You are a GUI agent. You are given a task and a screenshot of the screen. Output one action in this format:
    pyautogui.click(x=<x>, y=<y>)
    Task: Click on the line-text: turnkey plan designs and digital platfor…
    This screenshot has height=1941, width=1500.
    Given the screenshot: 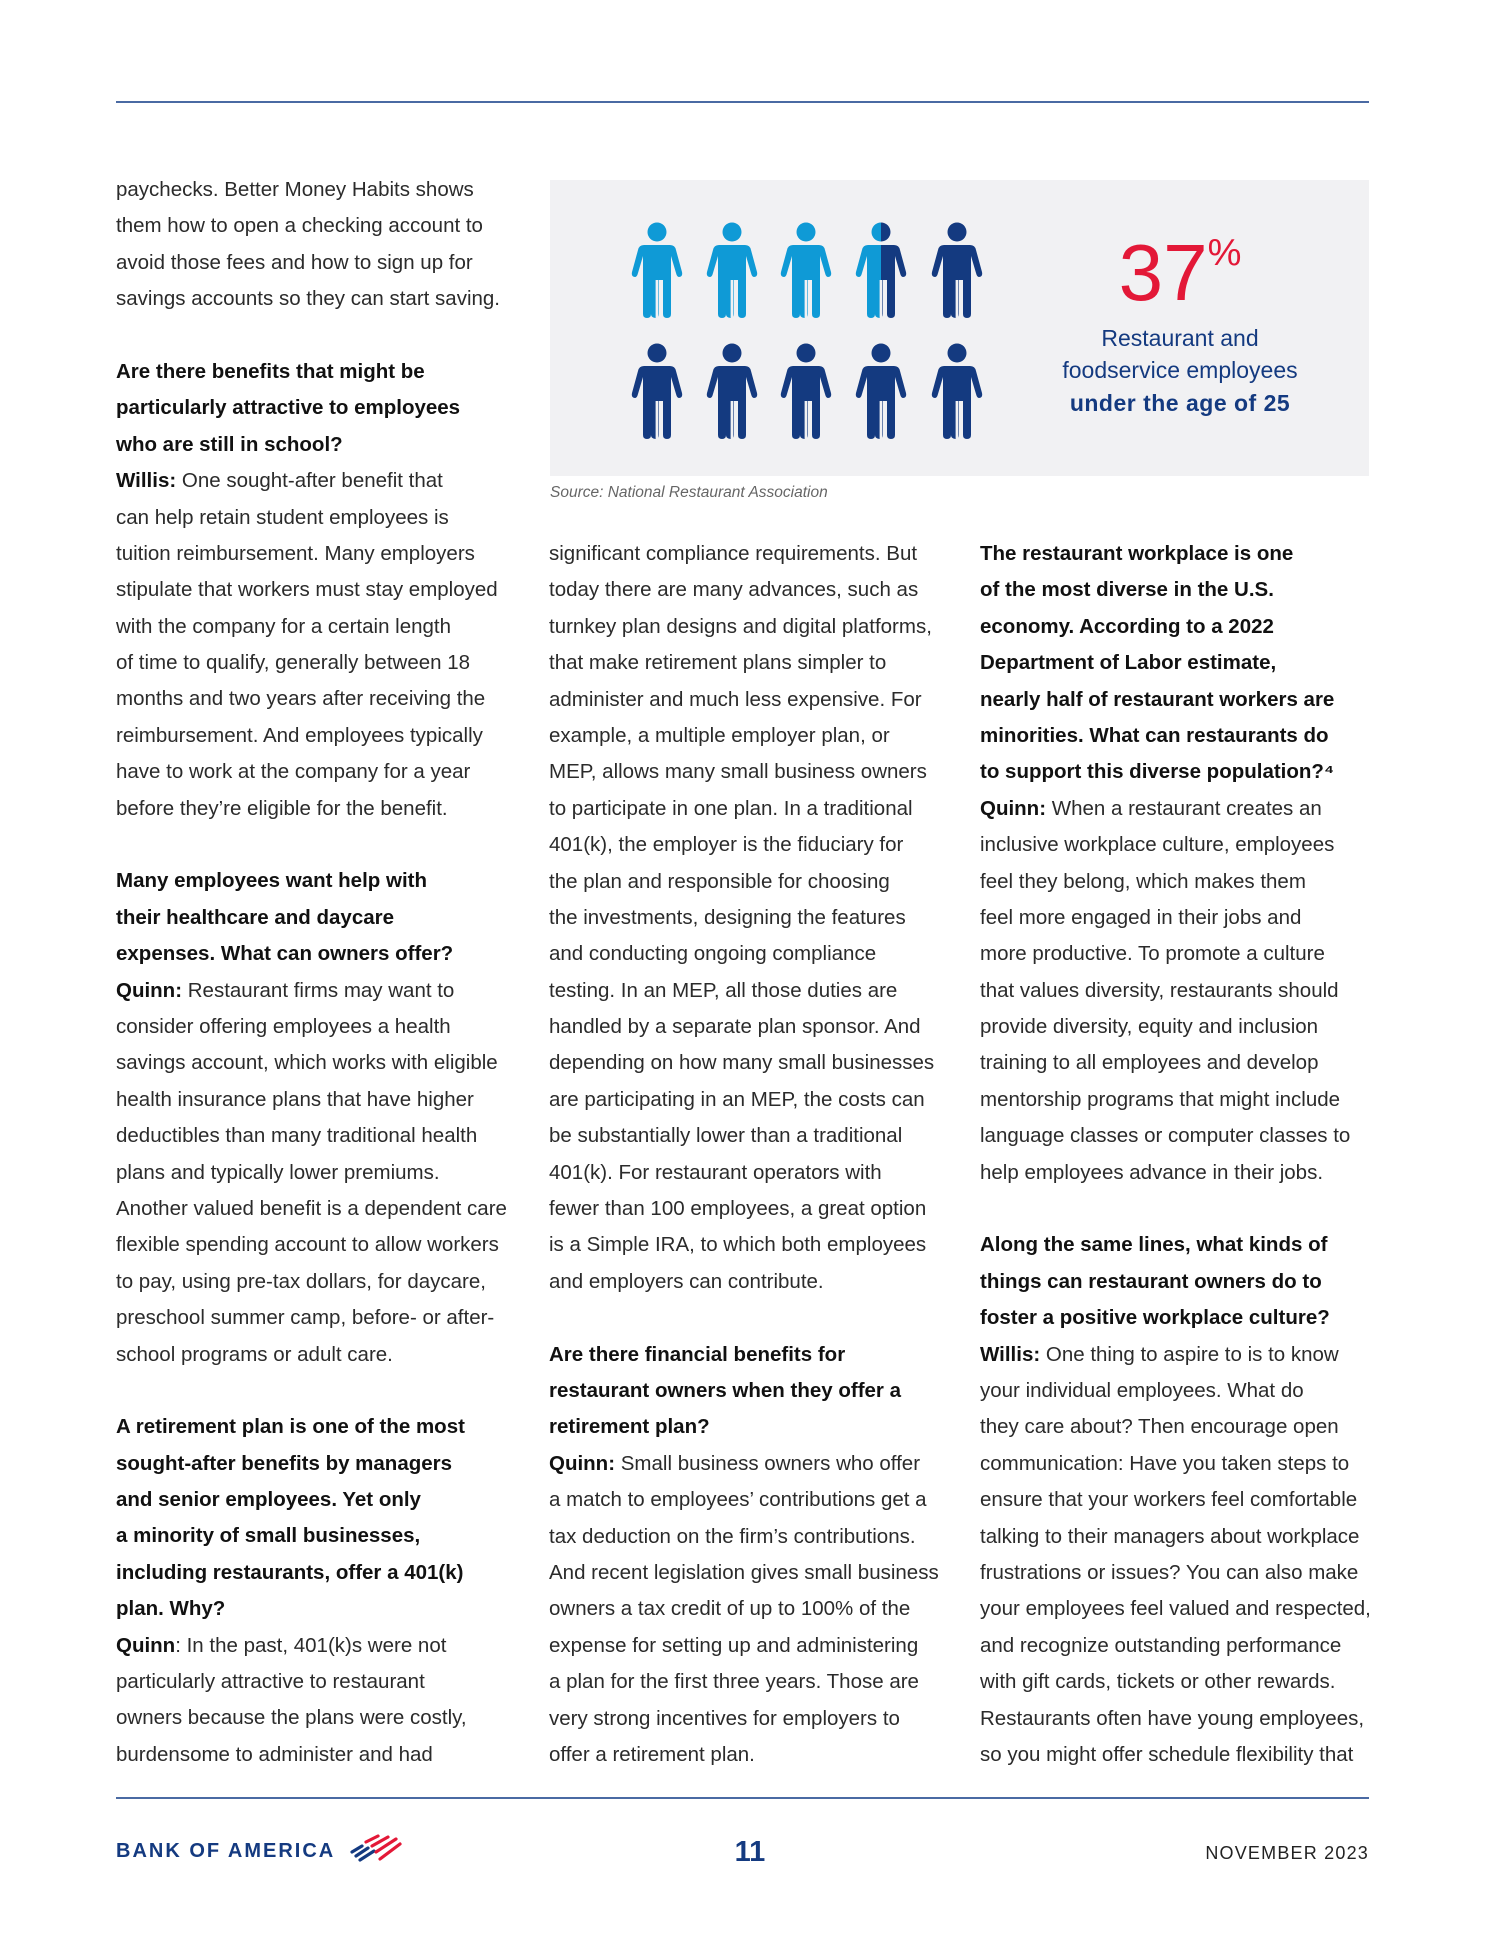 What is the action you would take?
    pyautogui.click(x=740, y=626)
    